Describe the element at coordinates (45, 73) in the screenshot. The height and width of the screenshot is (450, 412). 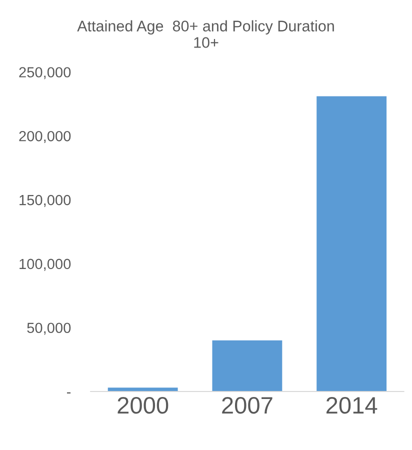
I see `y-tick-label: 250,000` at that location.